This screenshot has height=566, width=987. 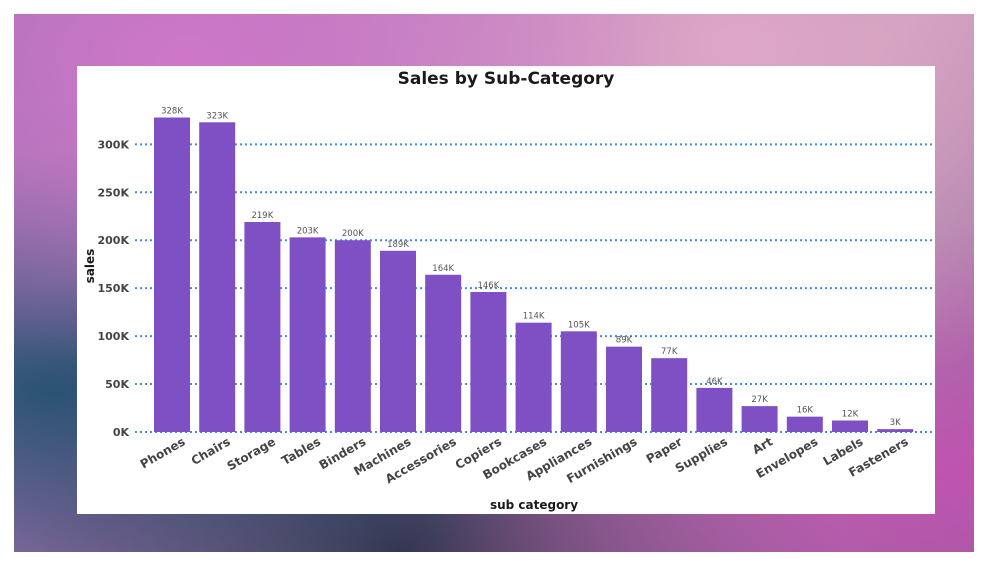 I want to click on data-label: 27K, so click(x=759, y=400).